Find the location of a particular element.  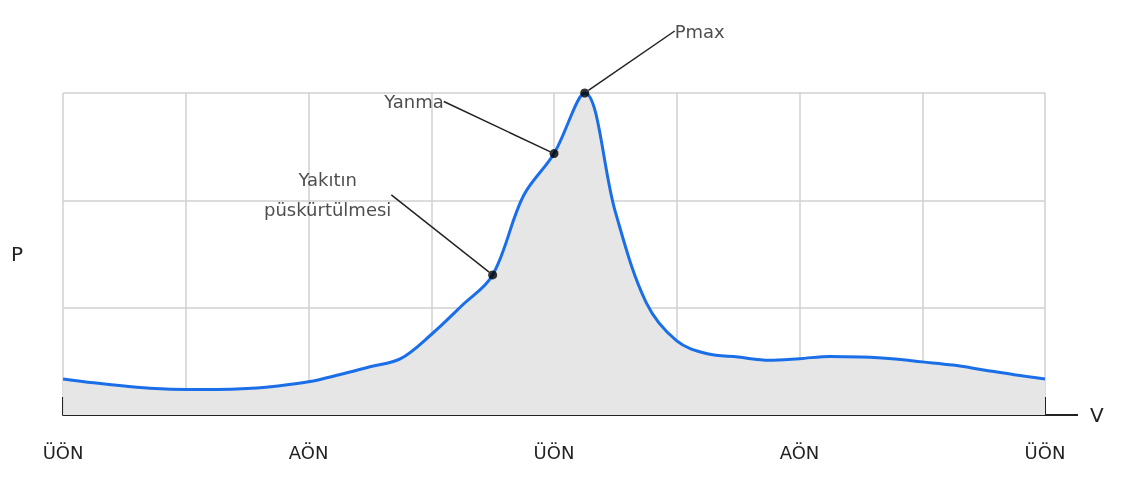

y-axis-title: P is located at coordinates (17, 254).